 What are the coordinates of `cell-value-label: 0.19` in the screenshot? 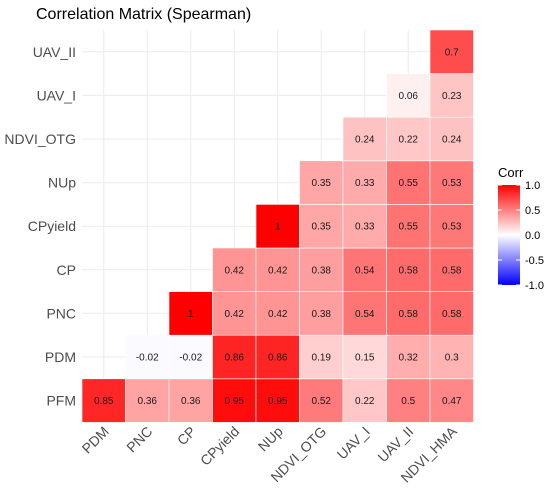 It's located at (322, 358).